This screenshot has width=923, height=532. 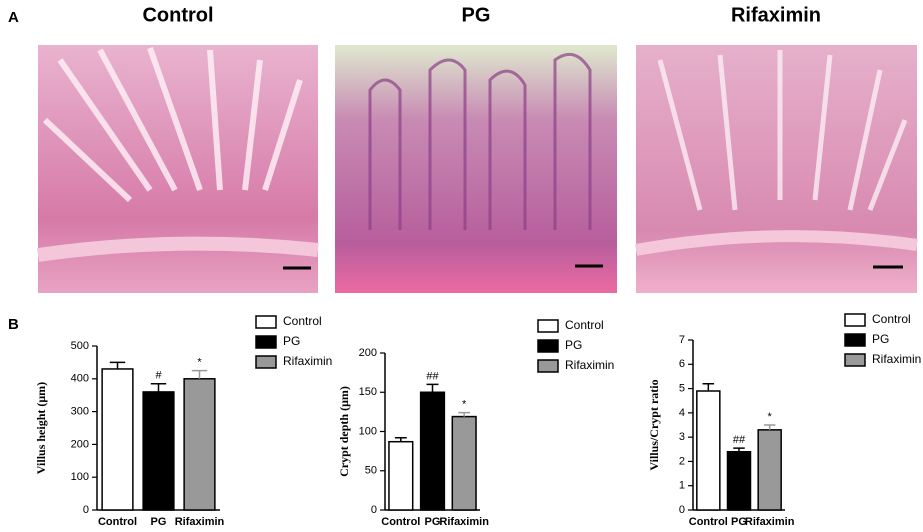 What do you see at coordinates (13, 324) in the screenshot?
I see `panel-label: B` at bounding box center [13, 324].